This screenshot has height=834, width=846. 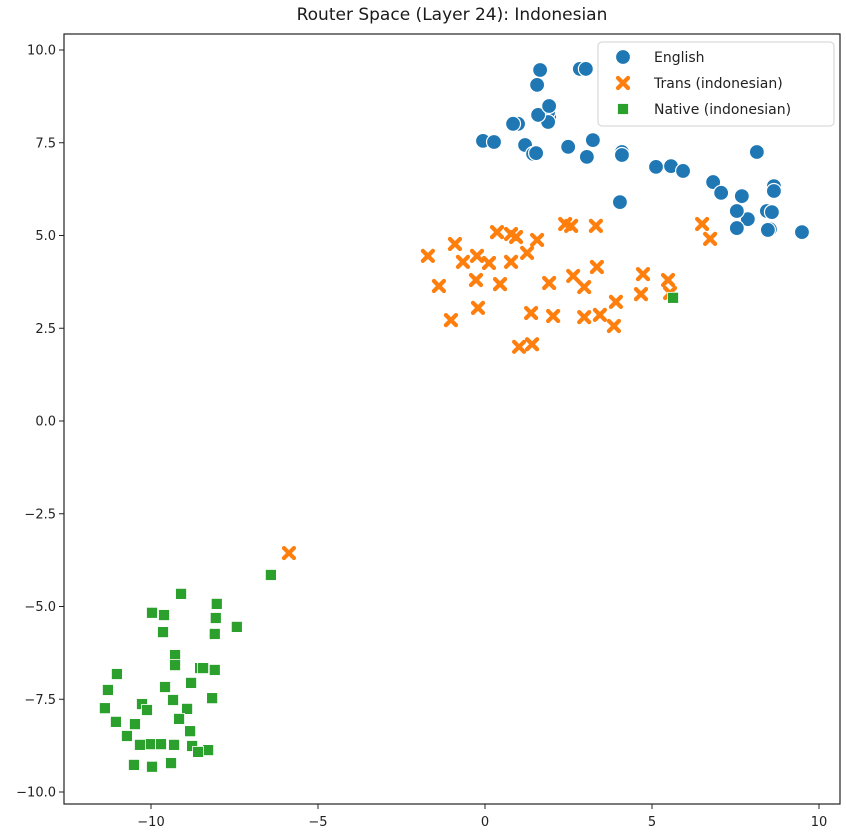 What do you see at coordinates (41, 51) in the screenshot?
I see `y-tick-label: 10.0` at bounding box center [41, 51].